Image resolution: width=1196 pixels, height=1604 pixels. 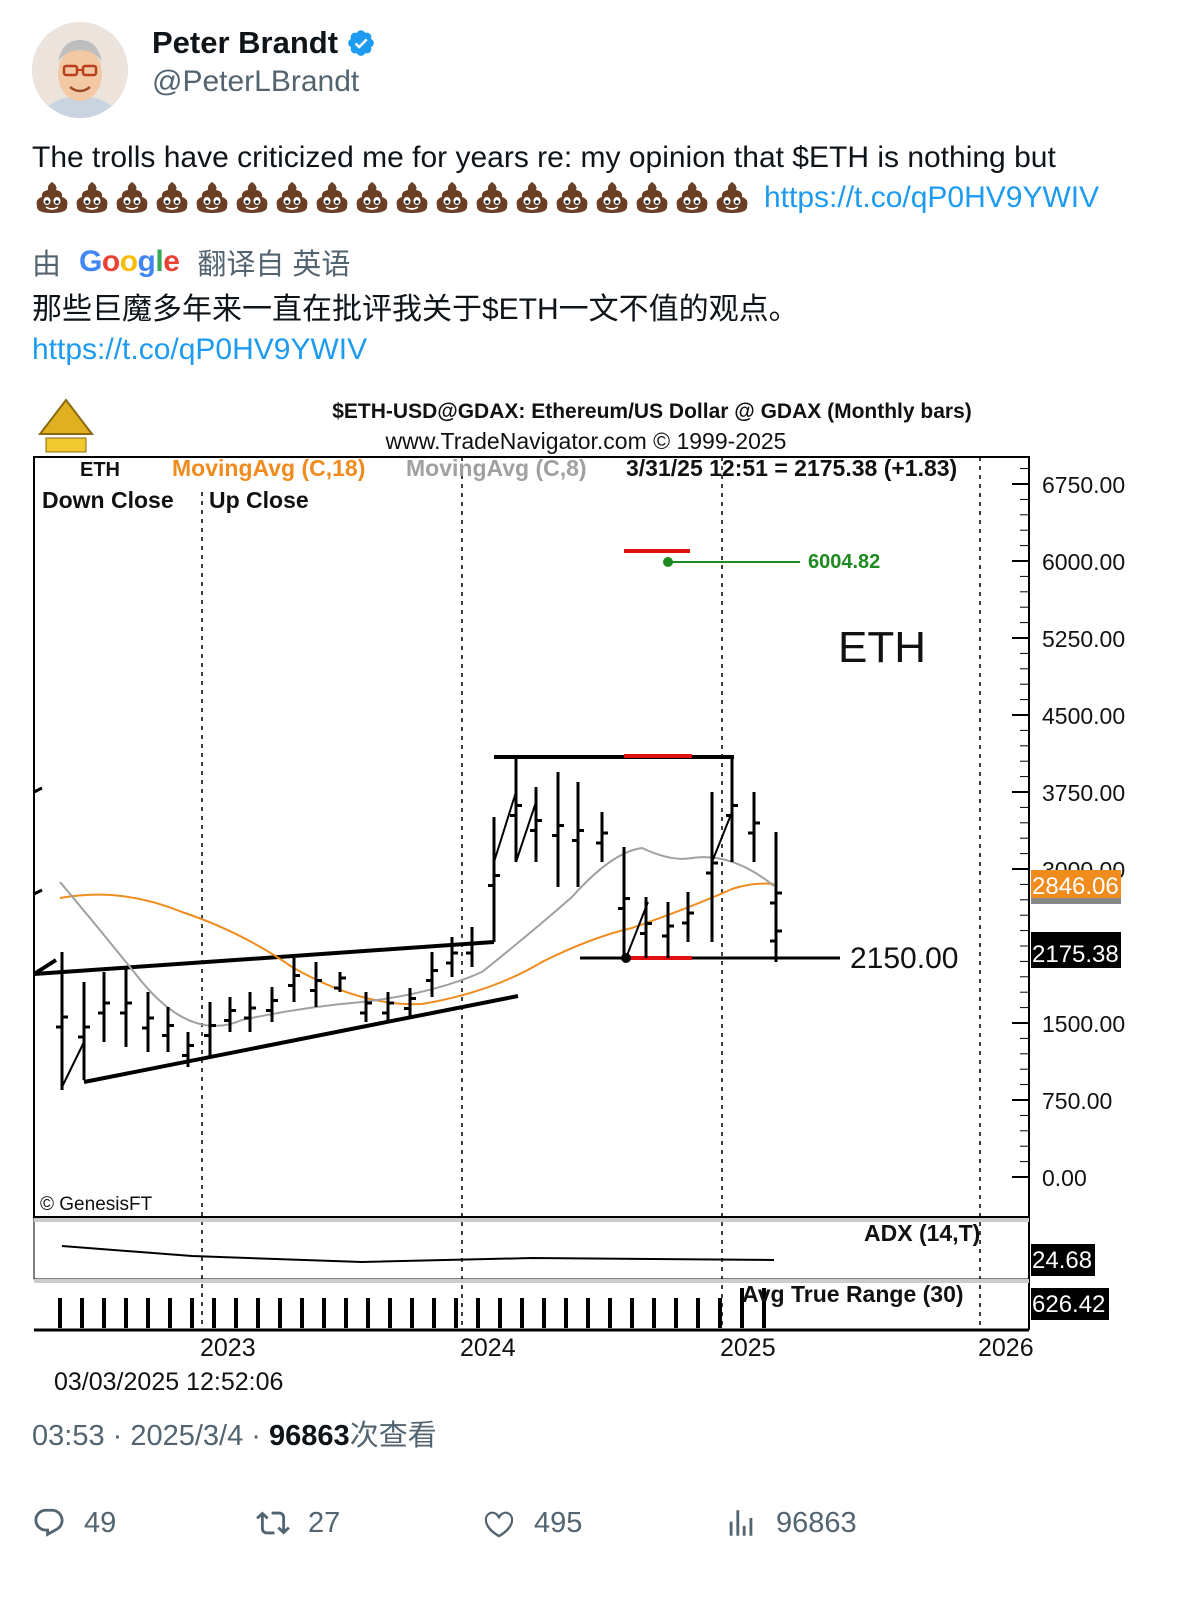 What do you see at coordinates (268, 468) in the screenshot?
I see `ma18-label: MovingAvg (C,18)` at bounding box center [268, 468].